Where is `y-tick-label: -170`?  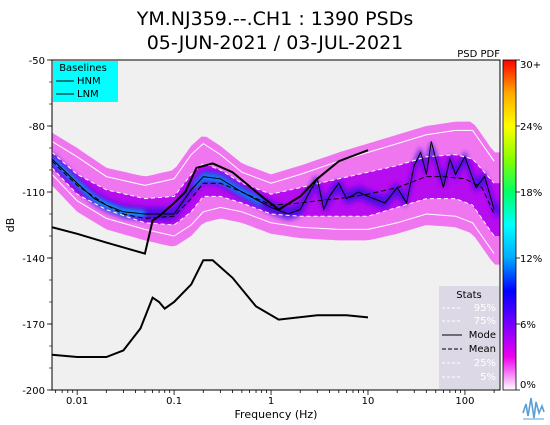 y-tick-label: -170 is located at coordinates (33, 325).